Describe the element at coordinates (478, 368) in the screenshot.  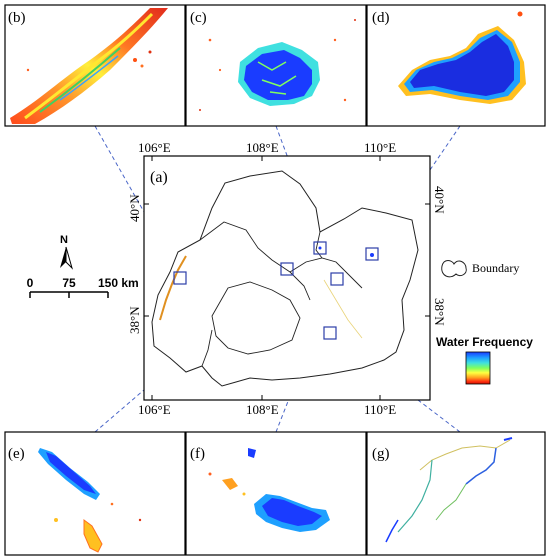
I see `water-frequency-ramp` at that location.